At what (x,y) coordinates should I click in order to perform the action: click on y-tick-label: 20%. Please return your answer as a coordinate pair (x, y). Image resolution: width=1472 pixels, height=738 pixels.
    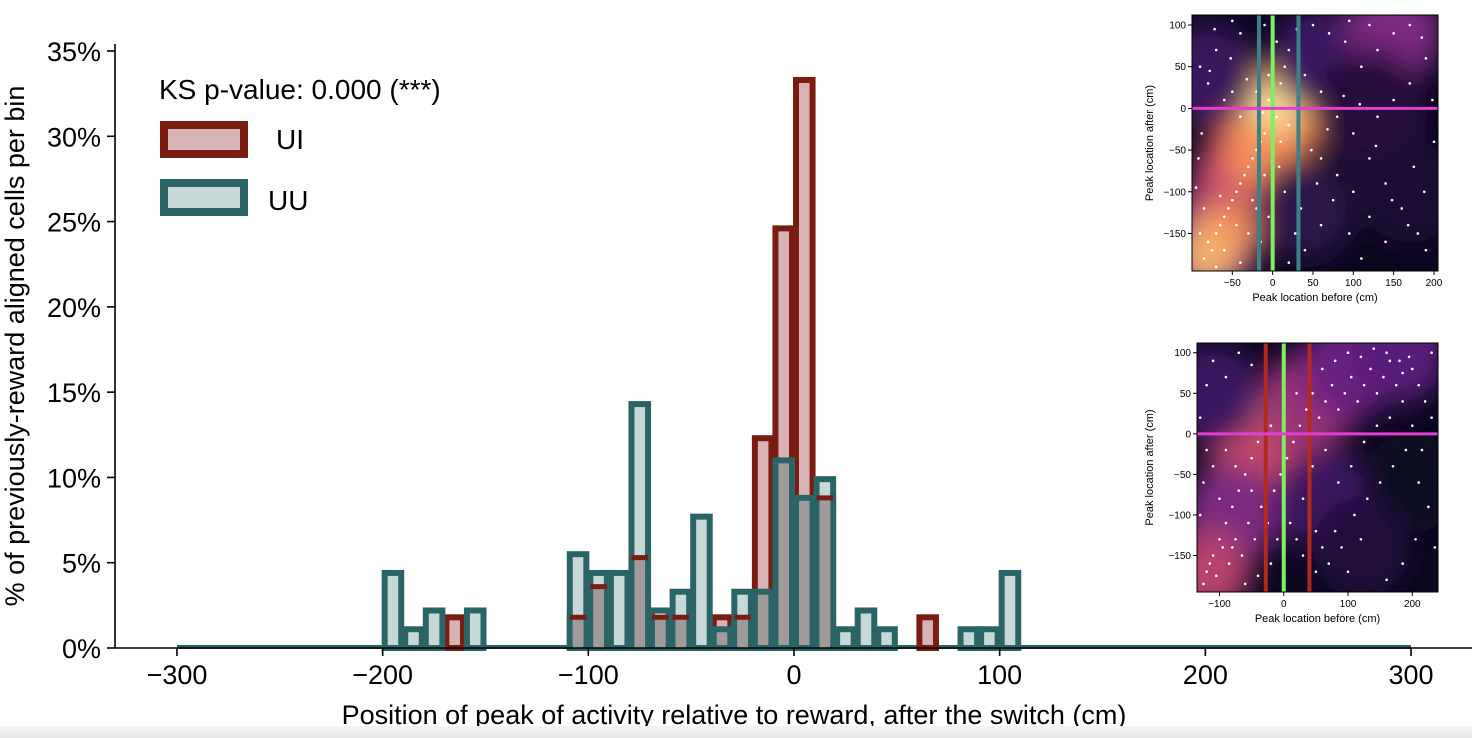
    Looking at the image, I should click on (74, 308).